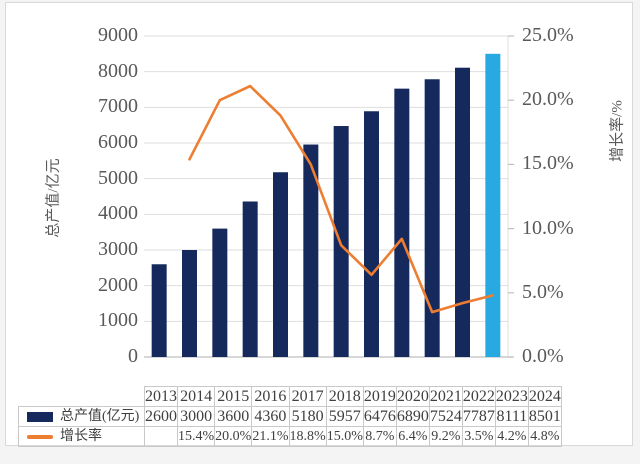 This screenshot has width=640, height=464. Describe the element at coordinates (478, 396) in the screenshot. I see `year-header-cell: 2022` at that location.